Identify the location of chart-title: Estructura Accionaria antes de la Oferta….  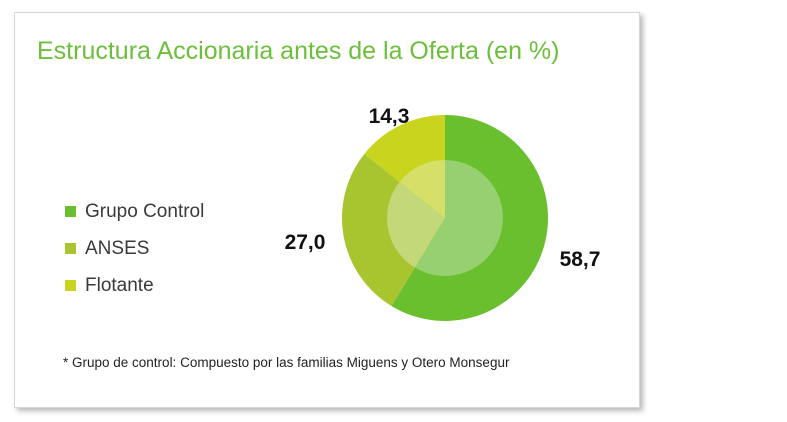
(298, 51).